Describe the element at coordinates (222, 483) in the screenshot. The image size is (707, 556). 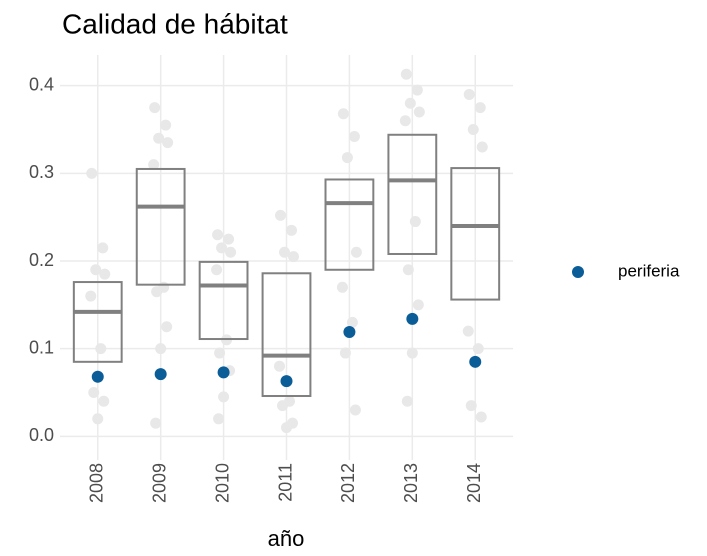
I see `x-tick-label: 2010` at that location.